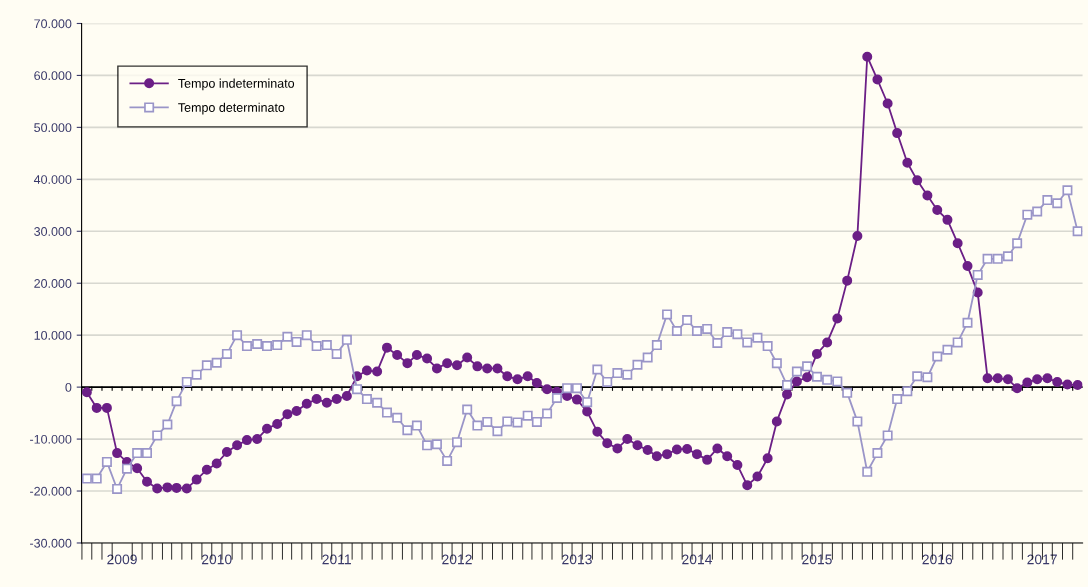  Describe the element at coordinates (51, 491) in the screenshot. I see `y-tick-label: -20.000` at that location.